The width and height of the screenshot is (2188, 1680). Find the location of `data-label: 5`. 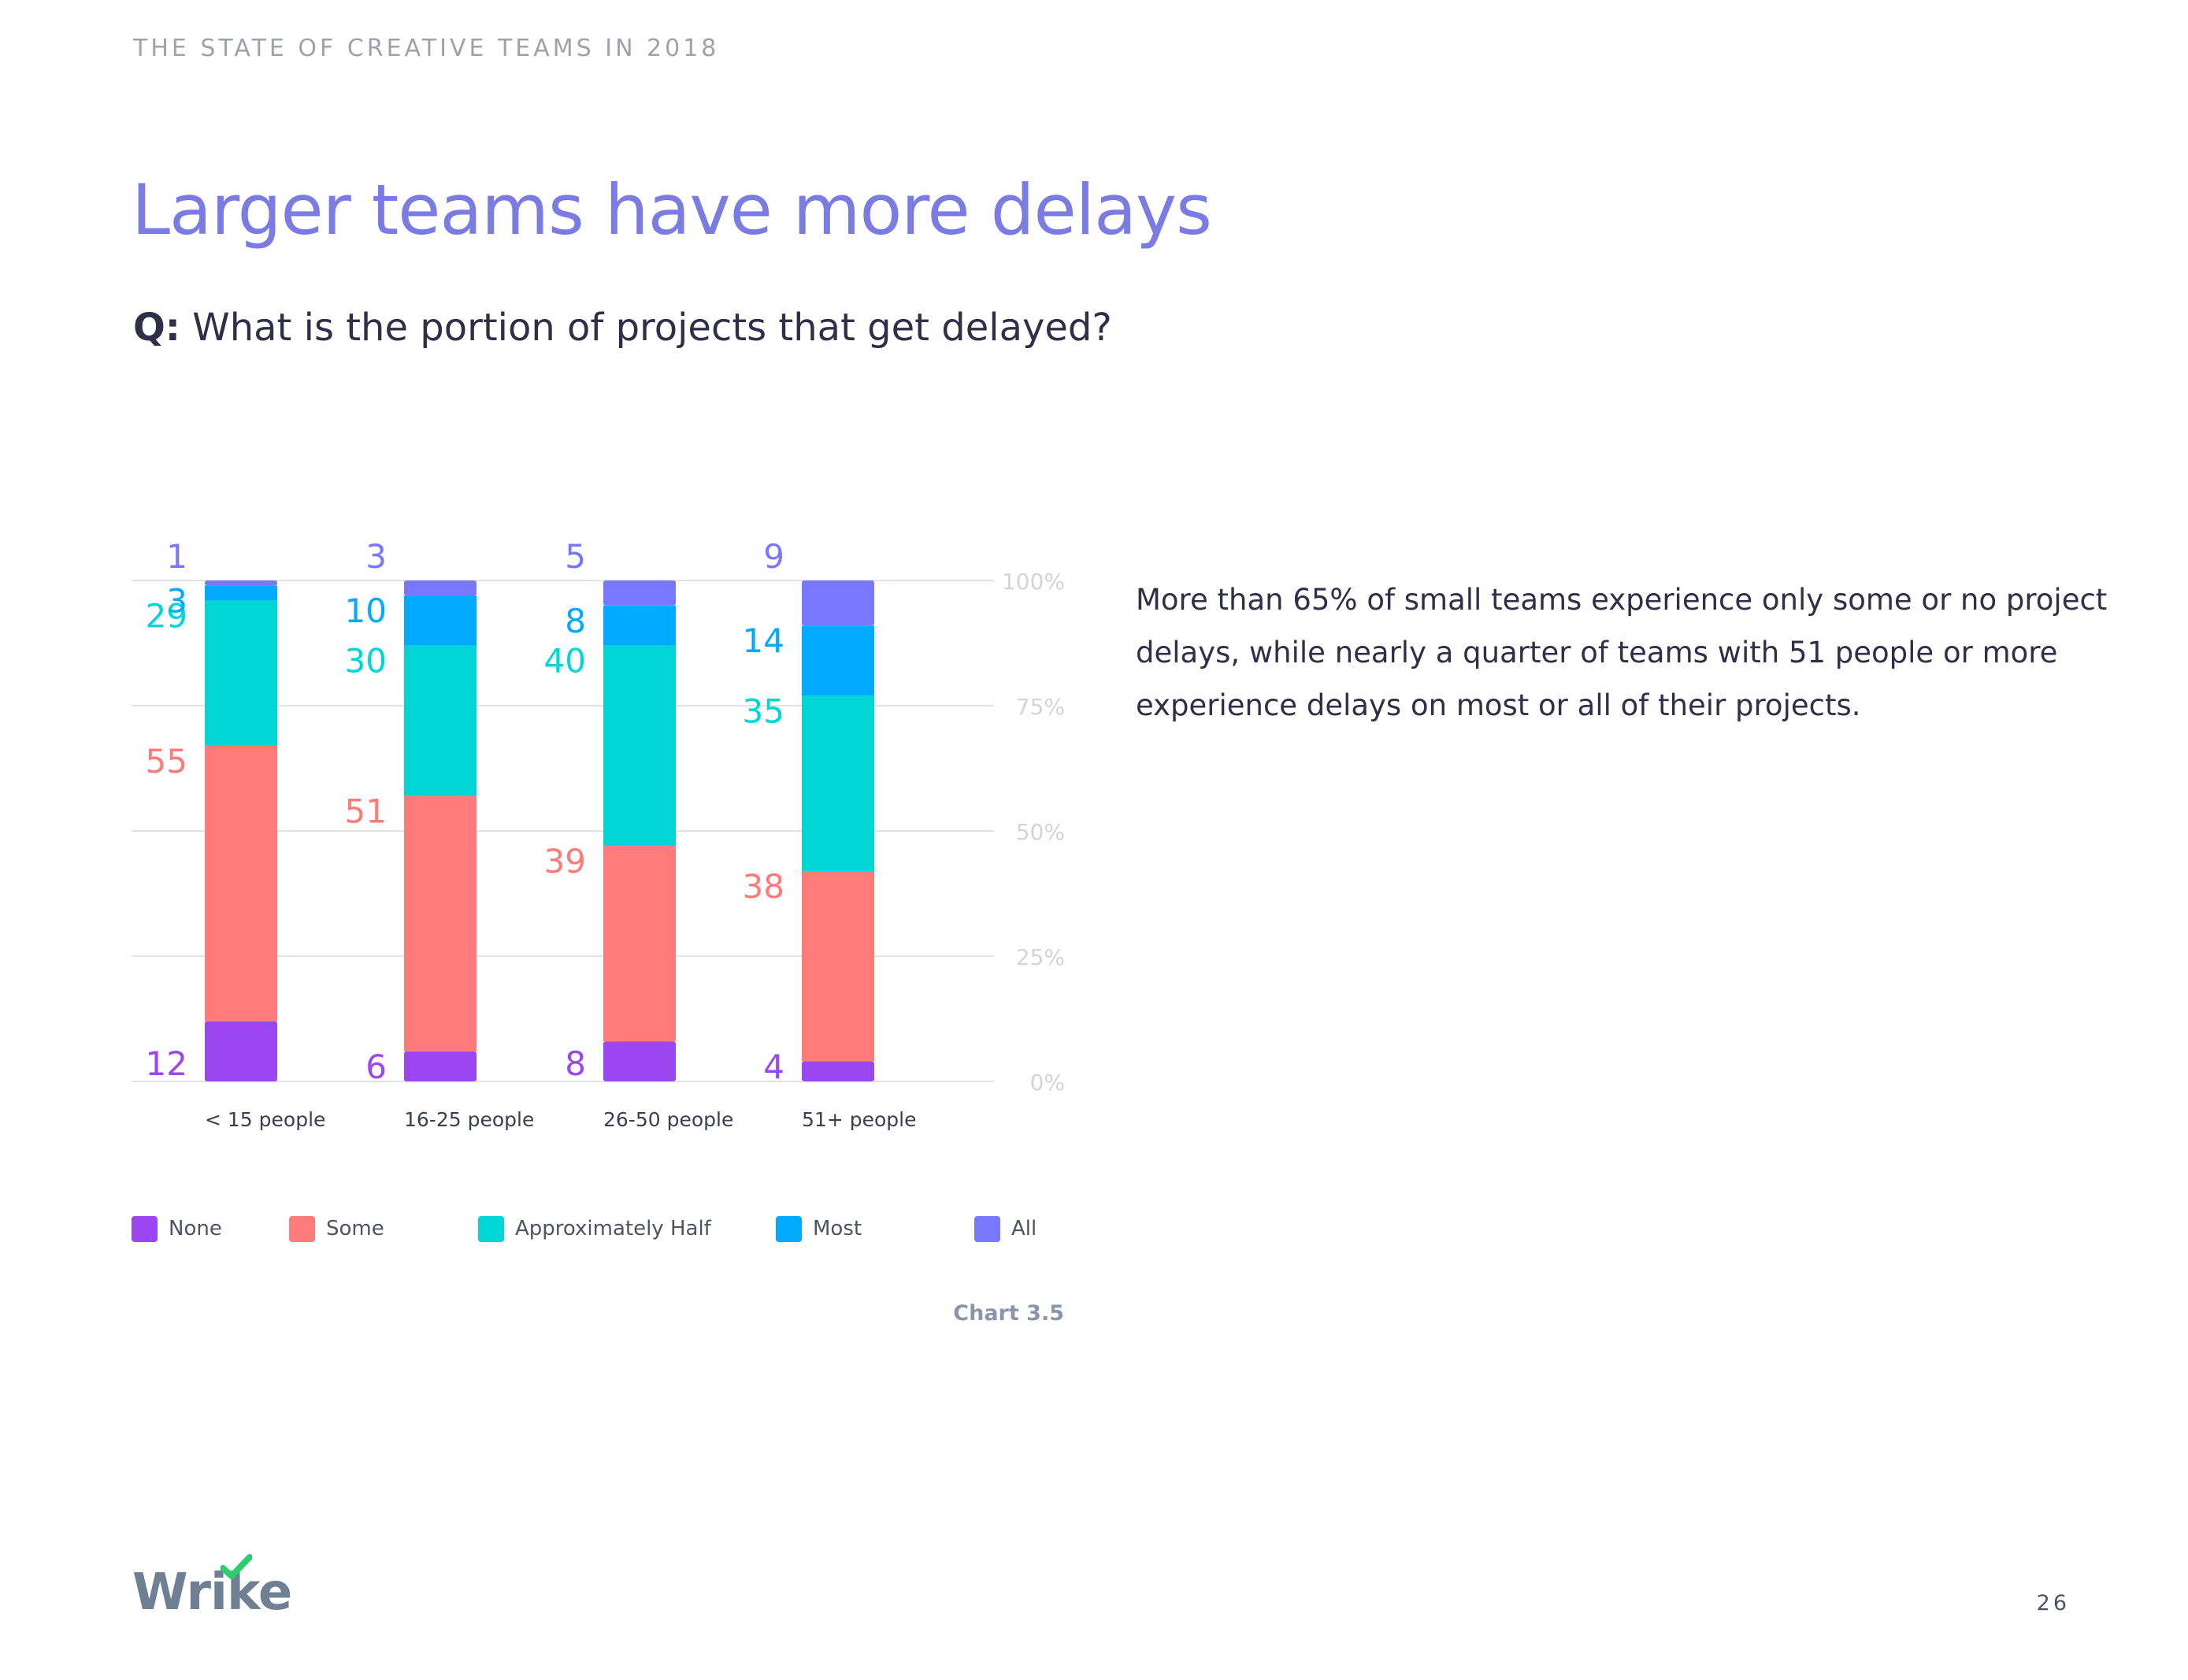

data-label: 5 is located at coordinates (575, 556).